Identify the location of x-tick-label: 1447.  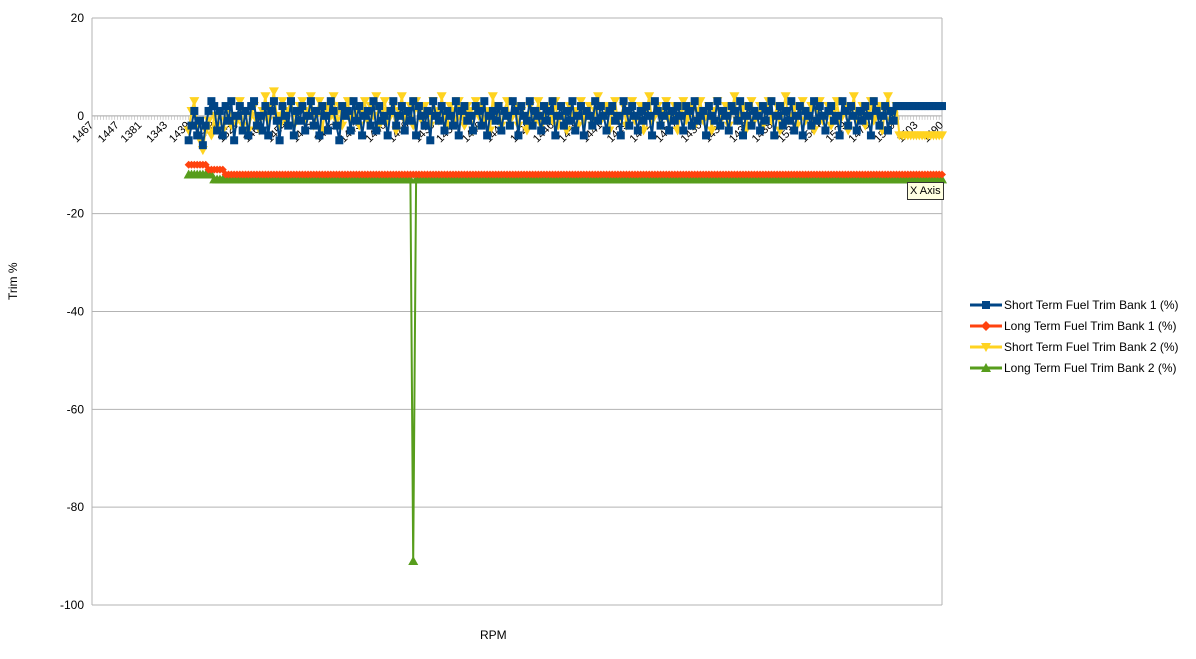
(109, 132).